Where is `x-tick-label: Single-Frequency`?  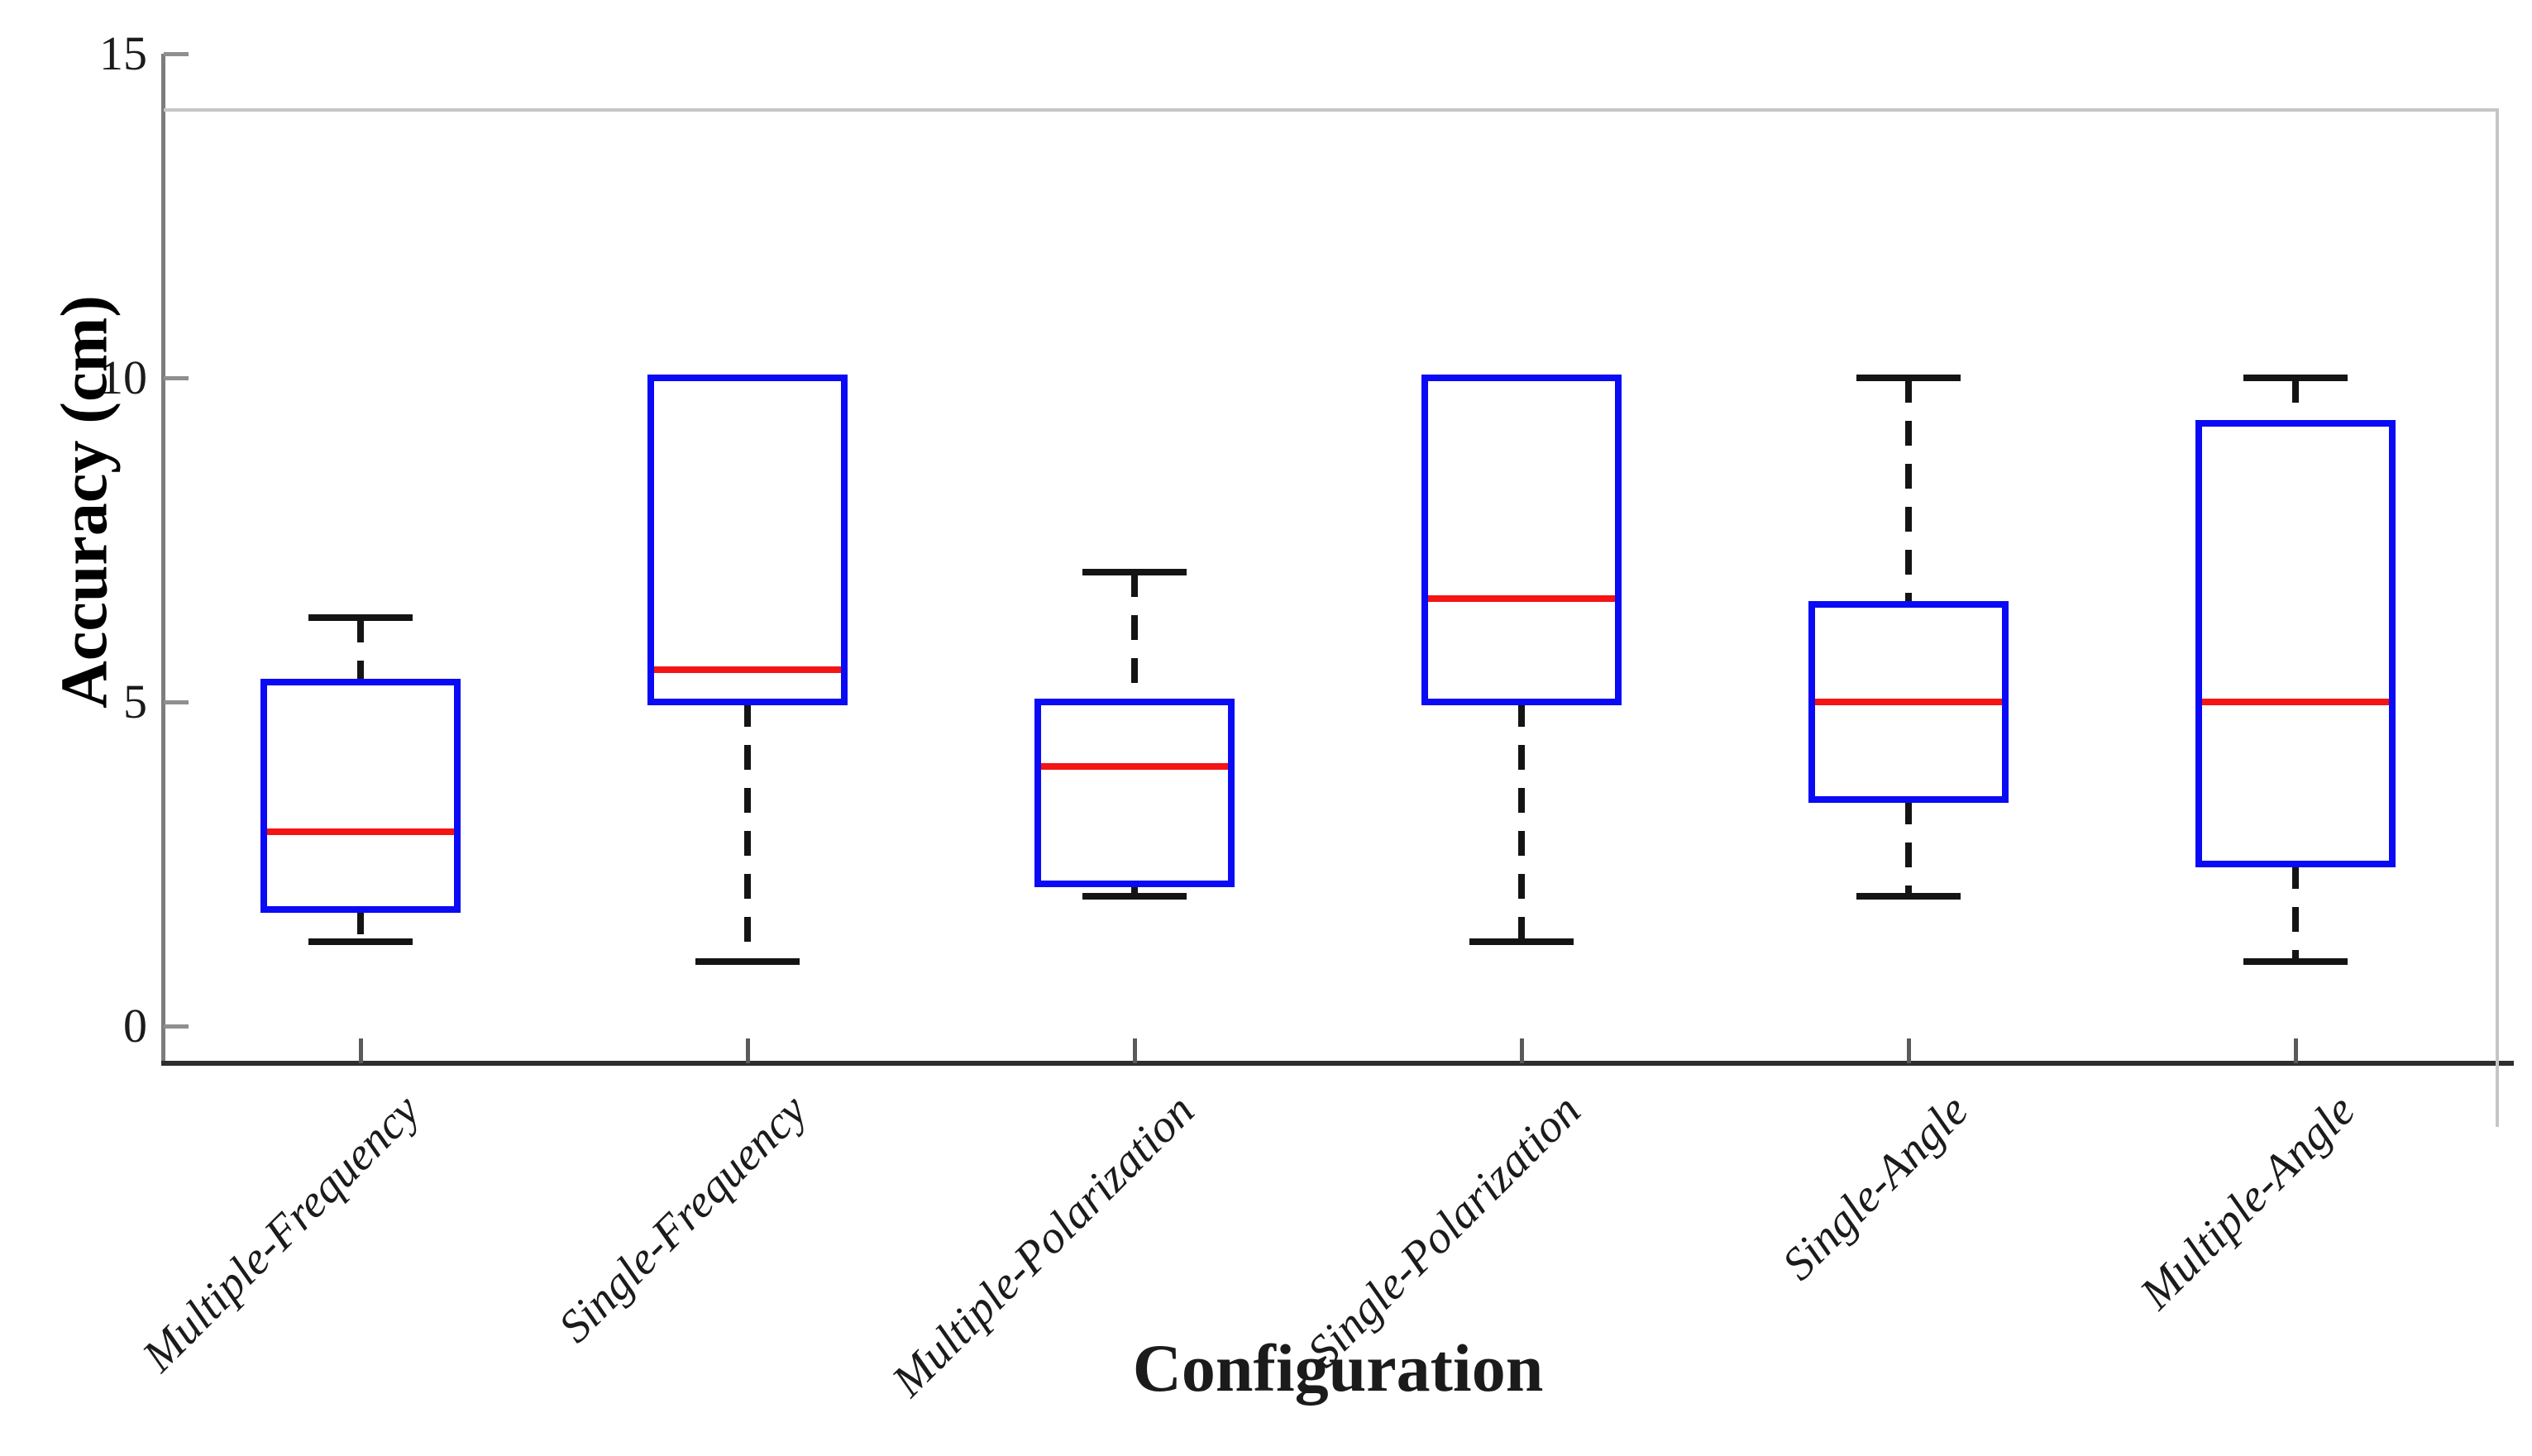 x-tick-label: Single-Frequency is located at coordinates (683, 1219).